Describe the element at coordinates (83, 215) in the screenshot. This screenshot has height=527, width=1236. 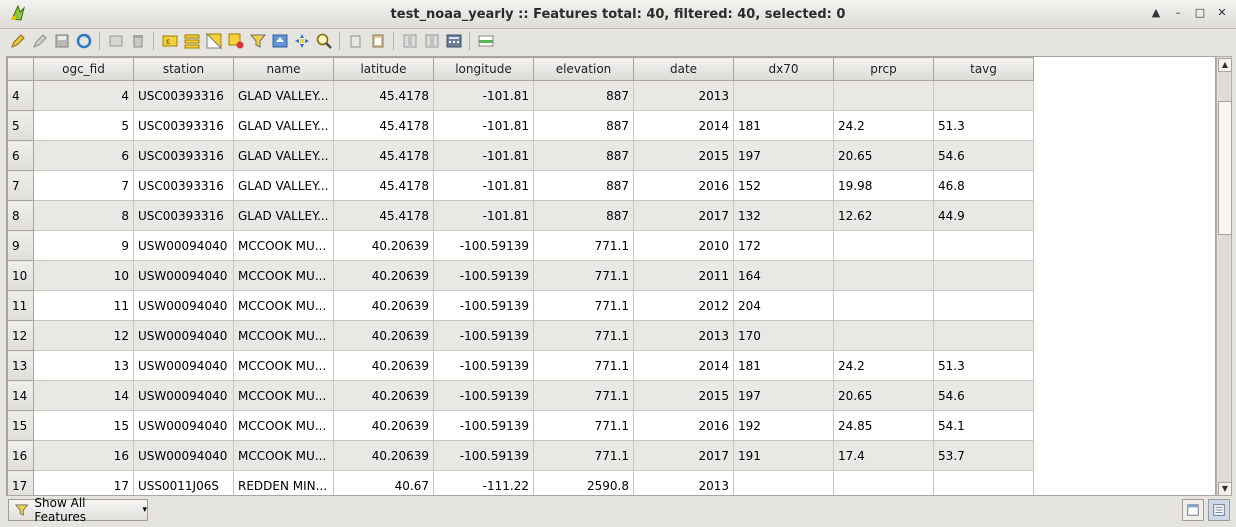
I see `cell-ogc_fid: 8` at that location.